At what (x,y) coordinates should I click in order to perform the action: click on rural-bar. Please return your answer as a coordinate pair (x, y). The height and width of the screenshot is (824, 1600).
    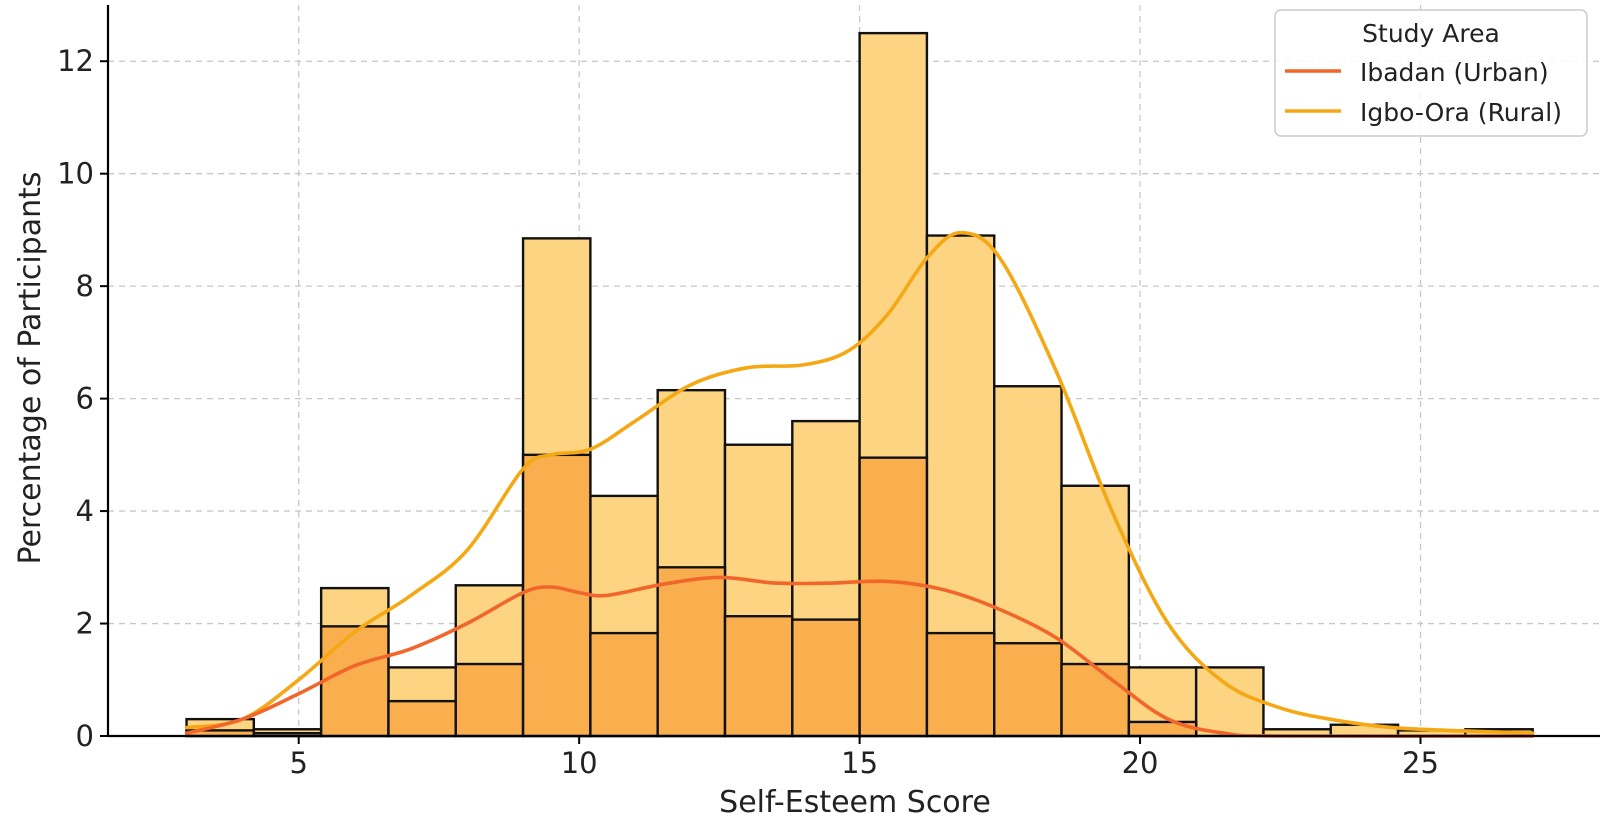
    Looking at the image, I should click on (1229, 702).